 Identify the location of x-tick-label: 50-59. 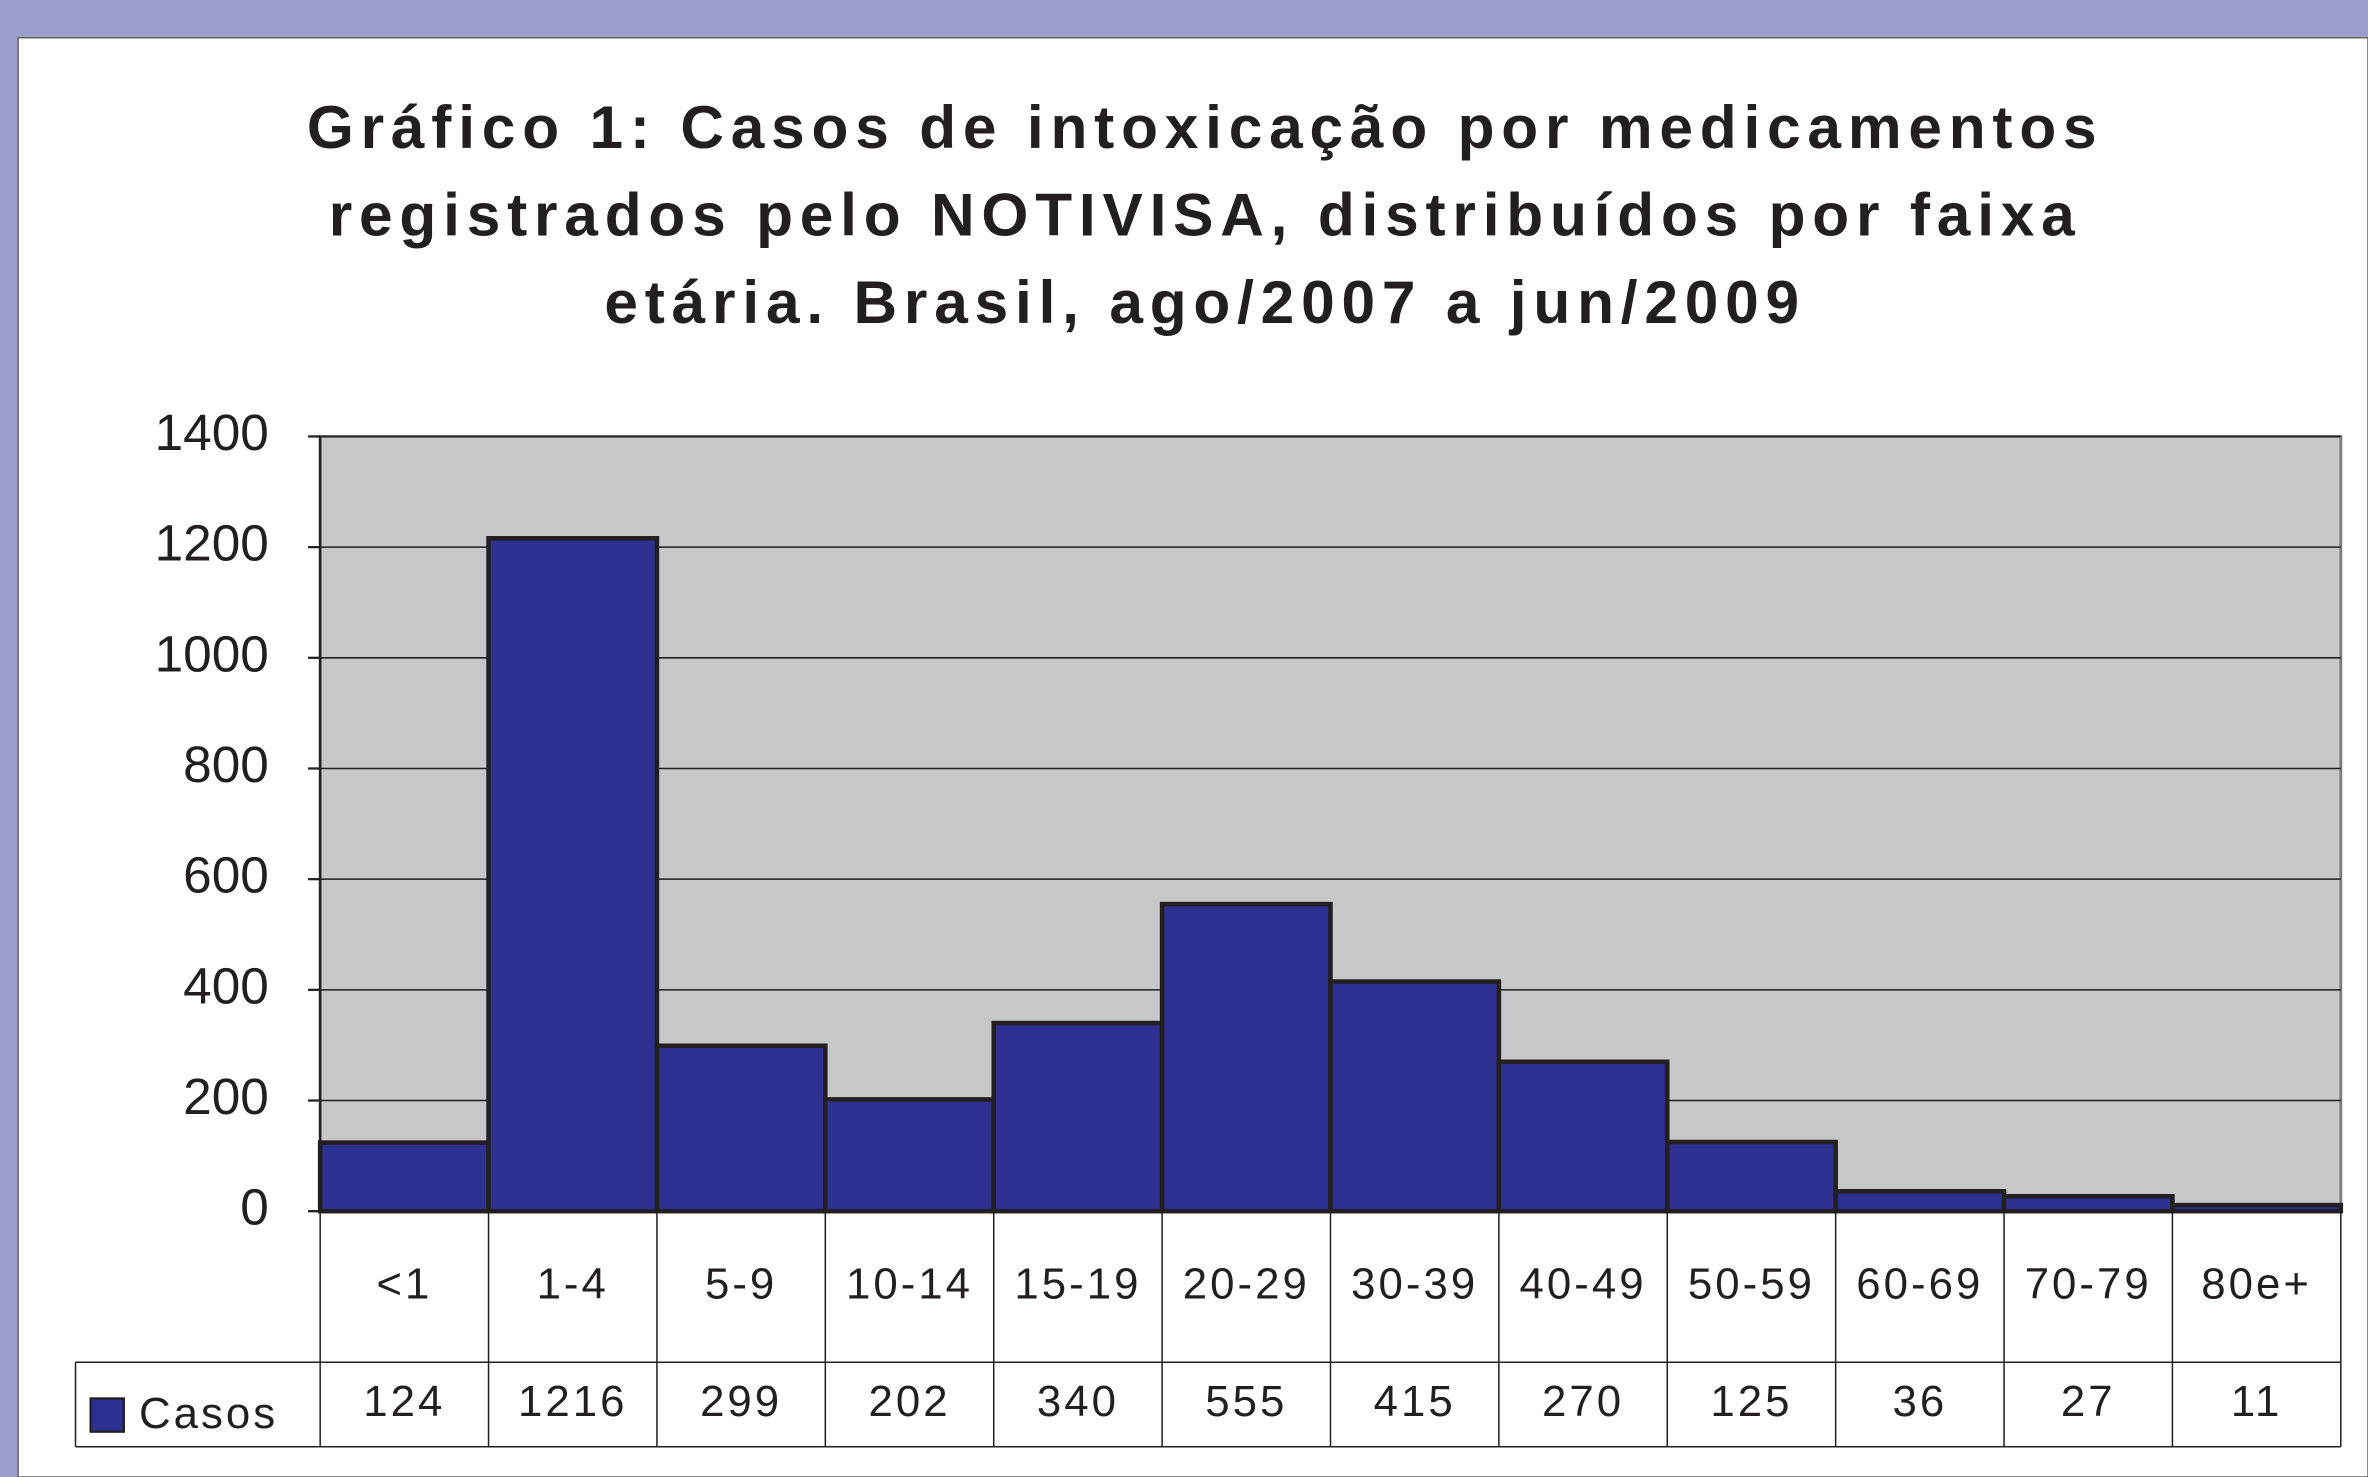
(1751, 1283).